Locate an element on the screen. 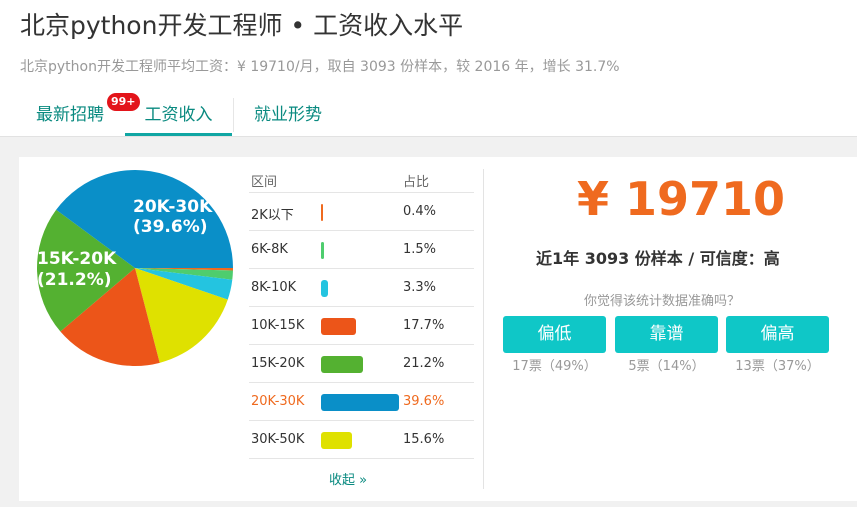 This screenshot has height=507, width=857. vote-high-count: 13票（37%） is located at coordinates (777, 366).